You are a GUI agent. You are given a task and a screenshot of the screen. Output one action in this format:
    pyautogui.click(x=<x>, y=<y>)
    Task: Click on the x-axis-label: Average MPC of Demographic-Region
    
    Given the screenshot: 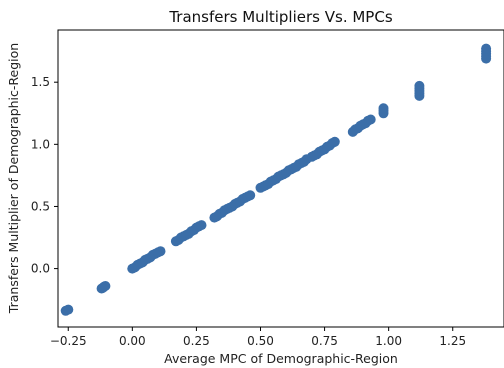 What is the action you would take?
    pyautogui.click(x=281, y=358)
    